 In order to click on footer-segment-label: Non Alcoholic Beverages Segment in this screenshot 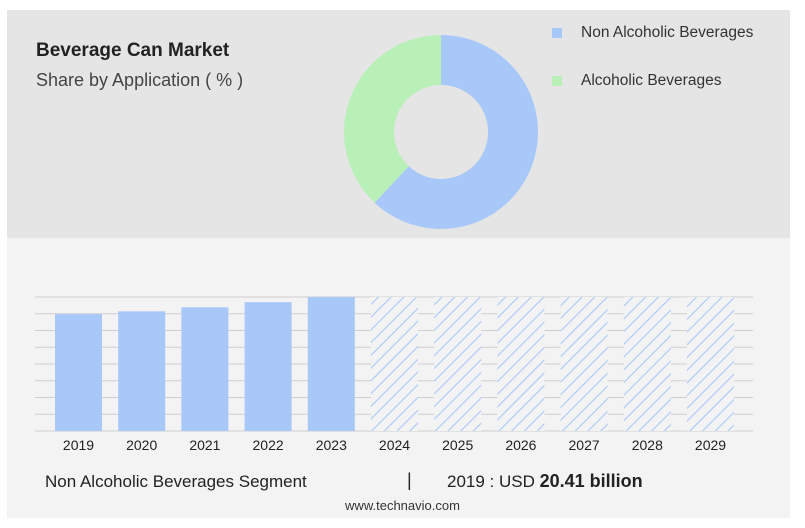, I will do `click(176, 481)`.